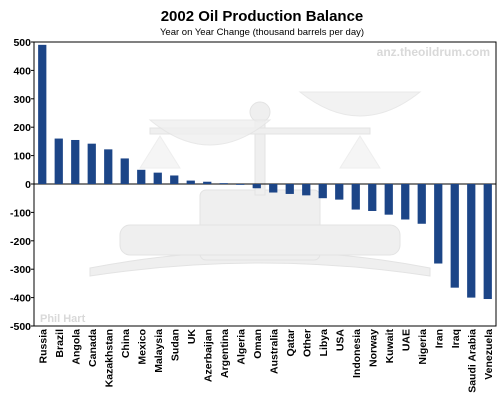 The image size is (500, 410). Describe the element at coordinates (20, 299) in the screenshot. I see `y-tick-label: -400` at that location.